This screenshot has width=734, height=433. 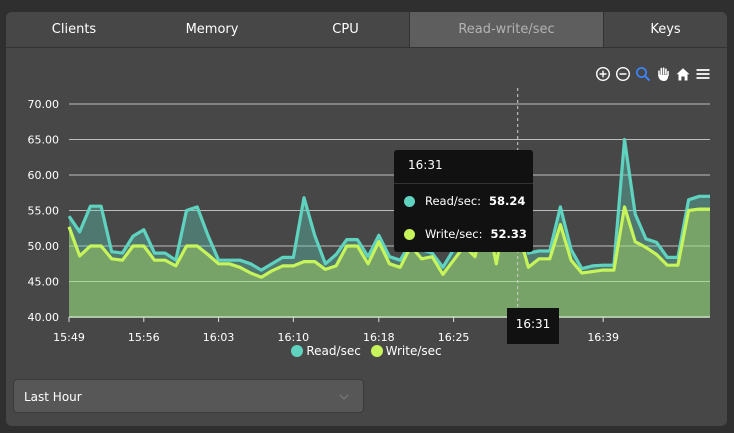 What do you see at coordinates (144, 337) in the screenshot?
I see `x-tick-label: 15:56` at bounding box center [144, 337].